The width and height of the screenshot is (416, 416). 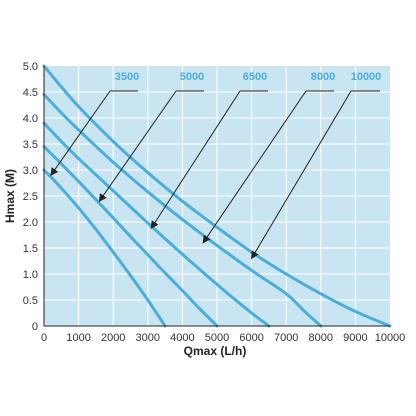 What do you see at coordinates (127, 77) in the screenshot?
I see `series-label-3500: 3500` at bounding box center [127, 77].